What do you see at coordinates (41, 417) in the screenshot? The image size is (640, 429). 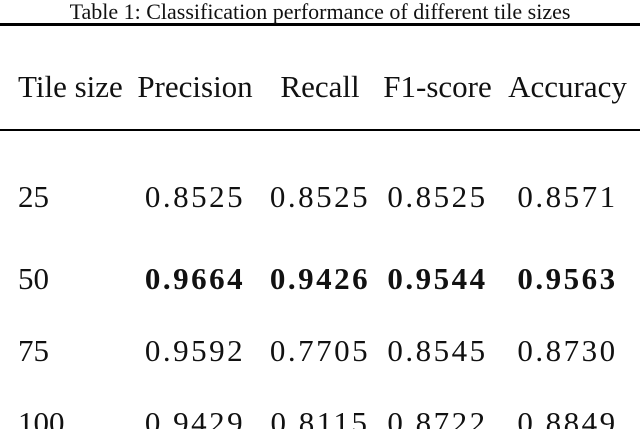 I see `cell-tile-size: 100` at bounding box center [41, 417].